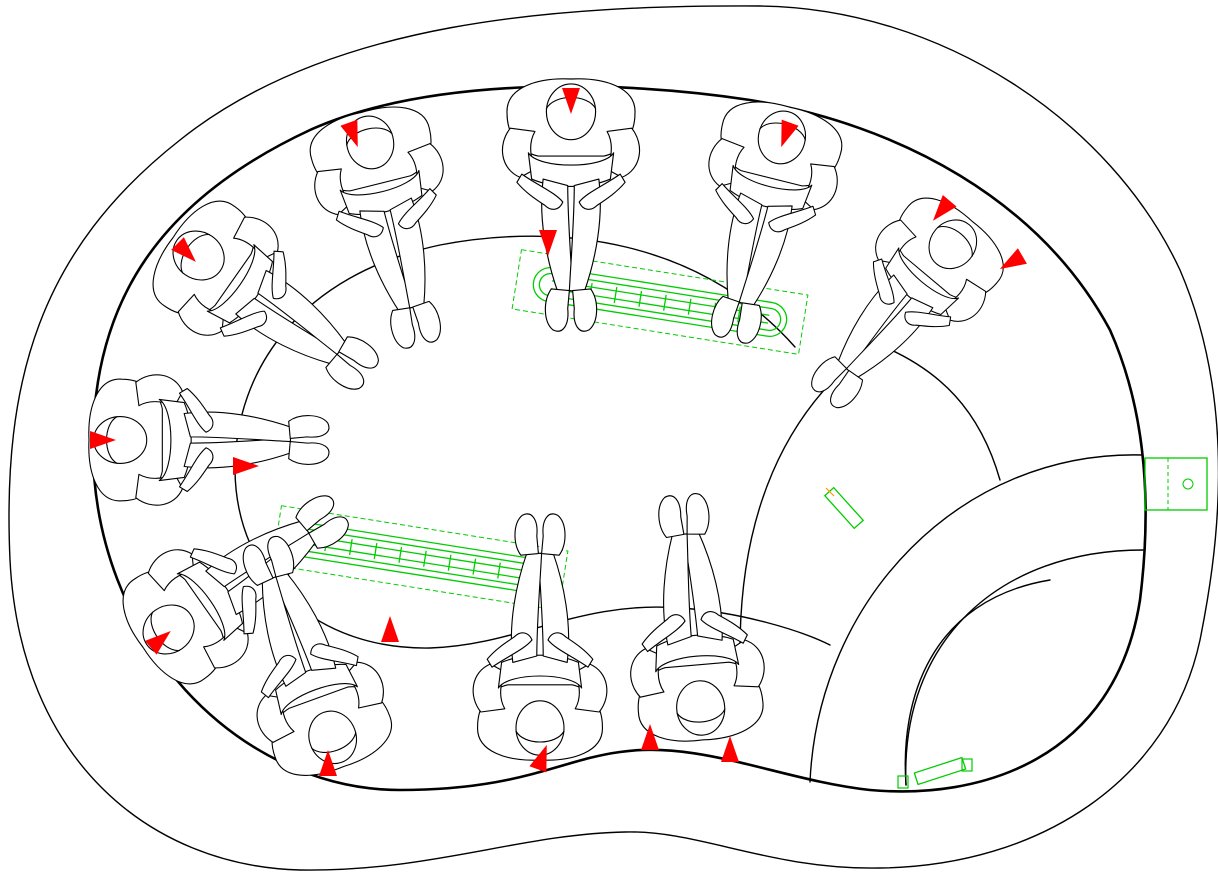  What do you see at coordinates (1176, 484) in the screenshot?
I see `filter-housing` at bounding box center [1176, 484].